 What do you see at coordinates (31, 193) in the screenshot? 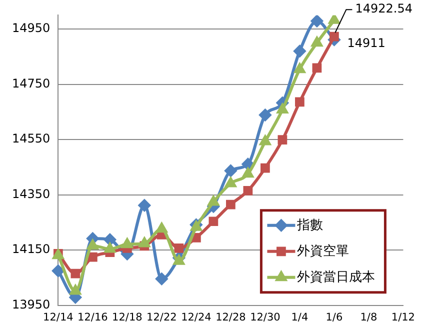
I see `y-tick-label: 14350` at bounding box center [31, 193].